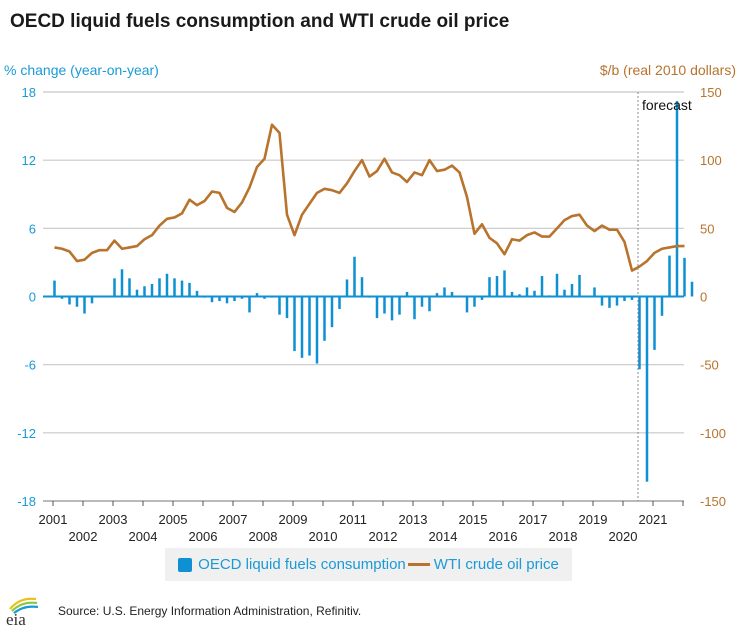  Describe the element at coordinates (711, 160) in the screenshot. I see `right-tick-label: 100` at that location.